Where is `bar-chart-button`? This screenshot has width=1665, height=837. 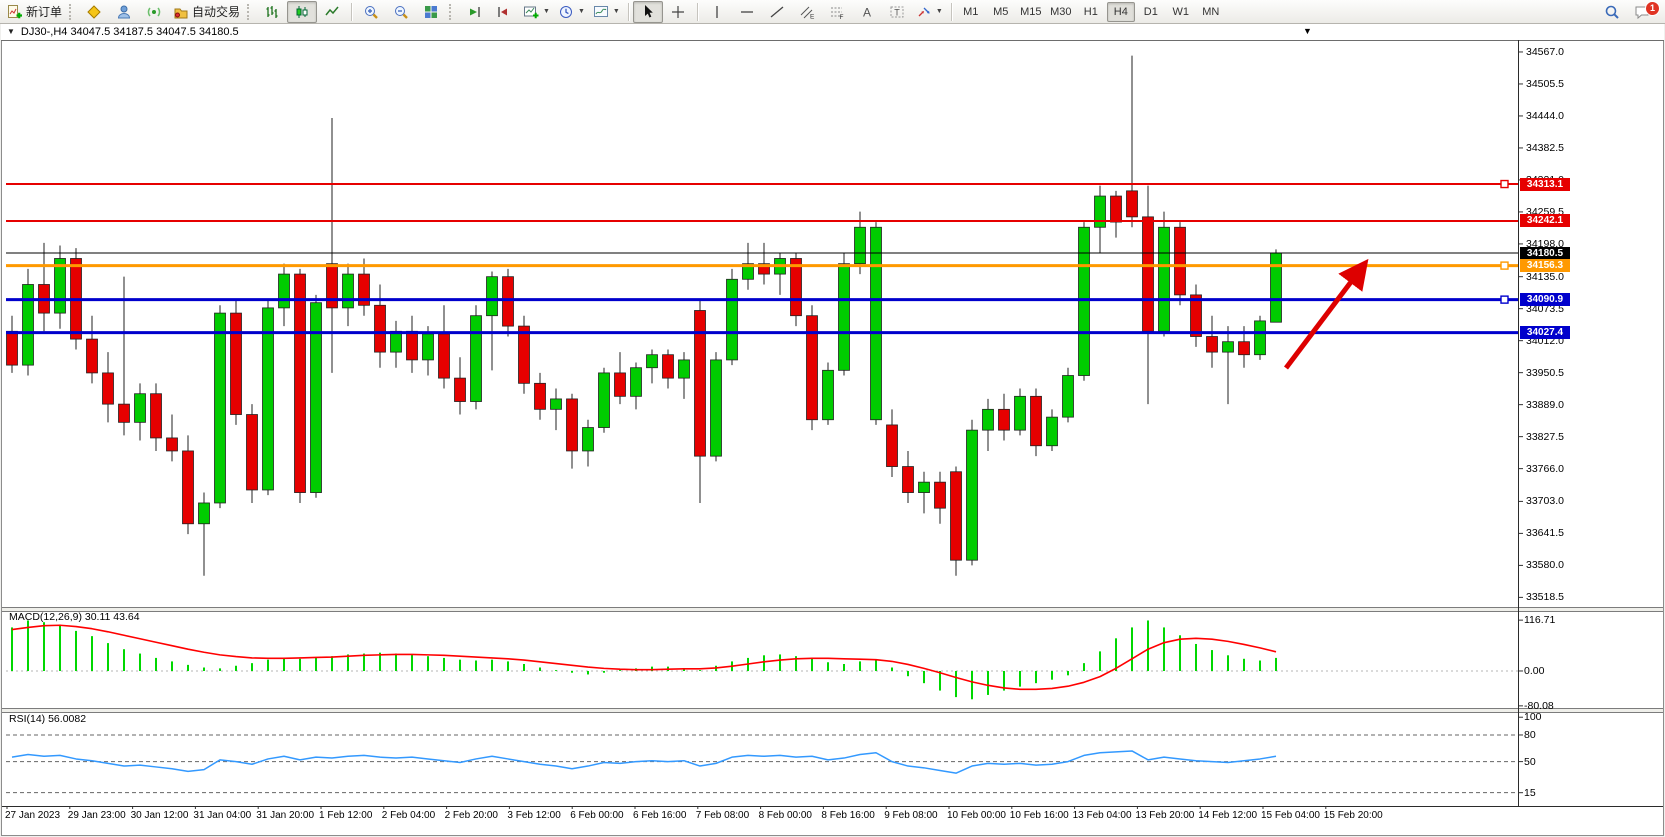
bar-chart-button is located at coordinates (272, 12).